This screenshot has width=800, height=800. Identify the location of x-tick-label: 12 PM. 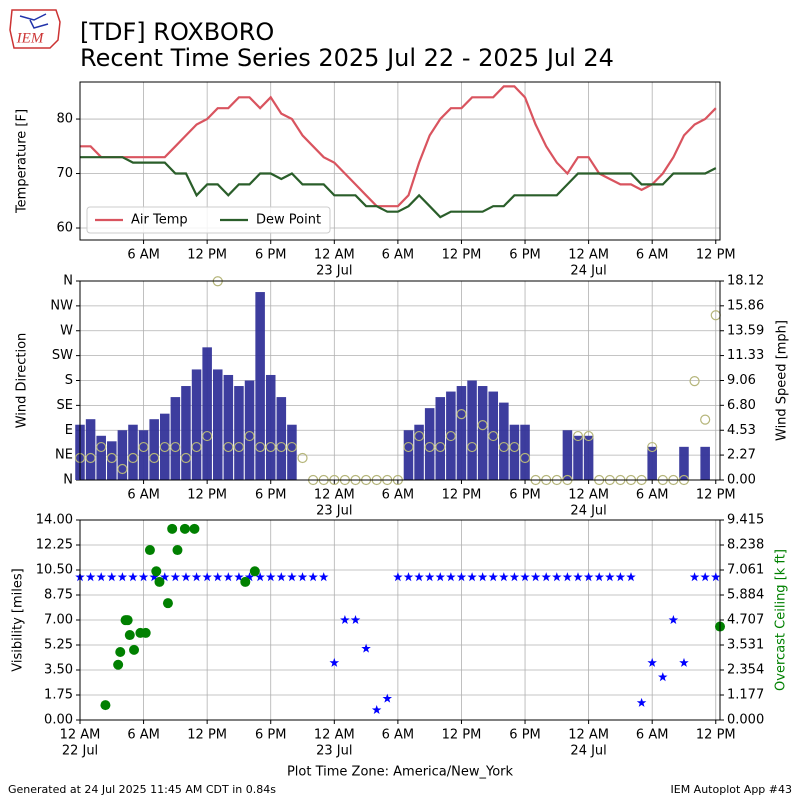
(462, 735).